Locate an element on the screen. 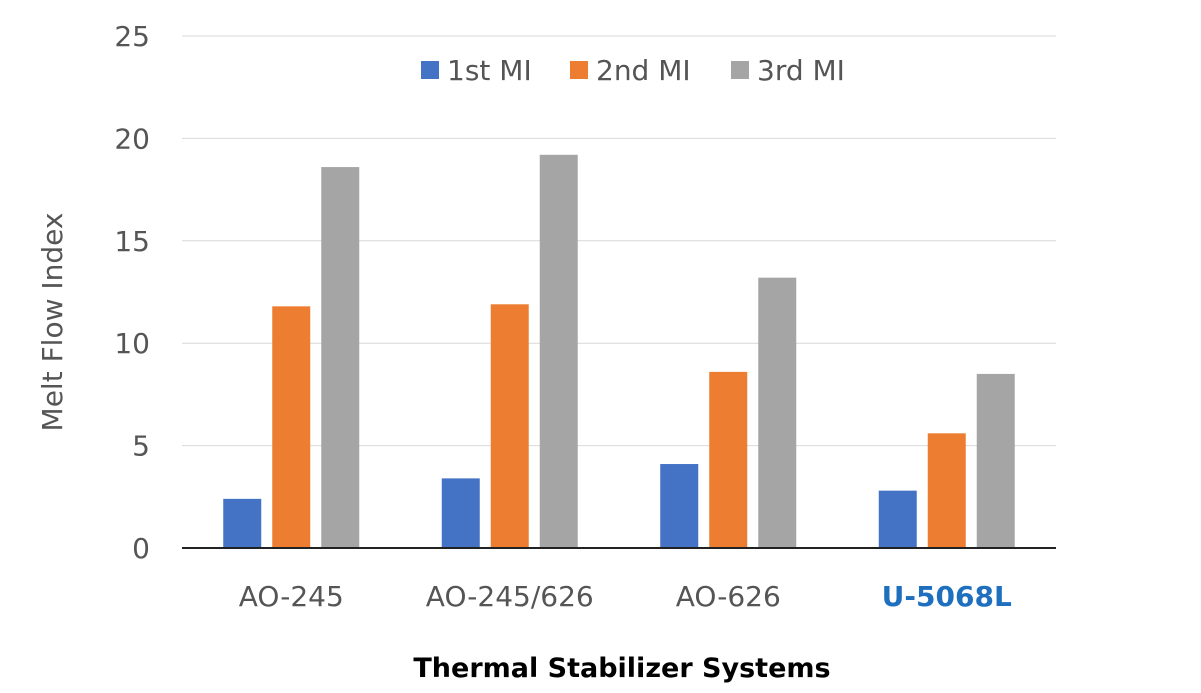  bar-1st-mi-u-5068l is located at coordinates (897, 519).